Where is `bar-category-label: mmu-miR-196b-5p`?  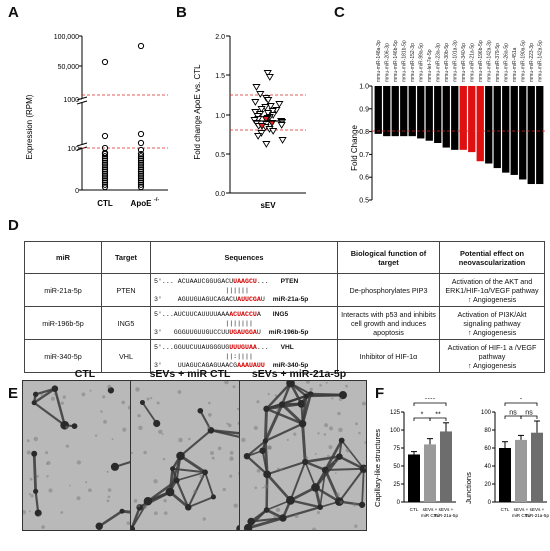 bar-category-label: mmu-miR-196b-5p is located at coordinates (481, 61).